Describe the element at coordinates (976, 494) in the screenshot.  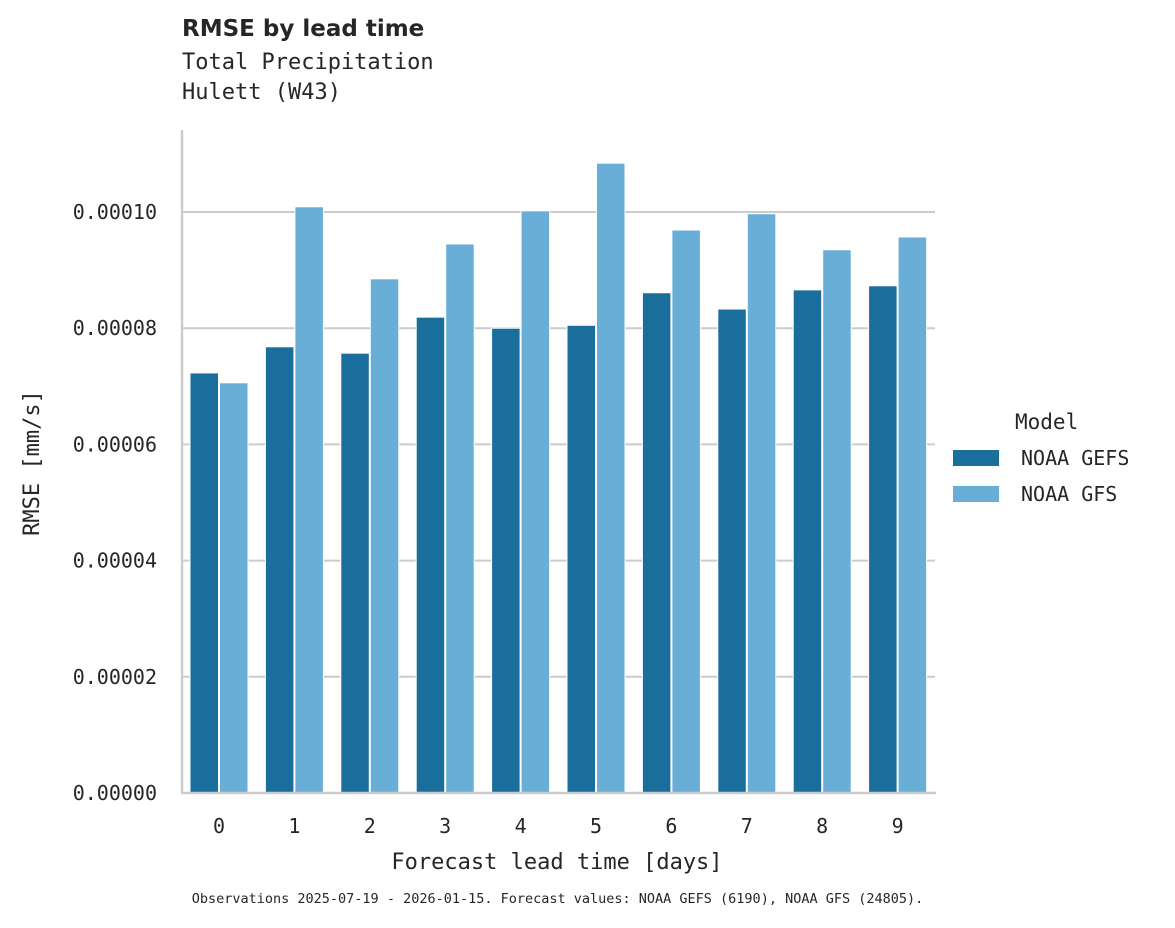
I see `legend-swatch-gfs` at that location.